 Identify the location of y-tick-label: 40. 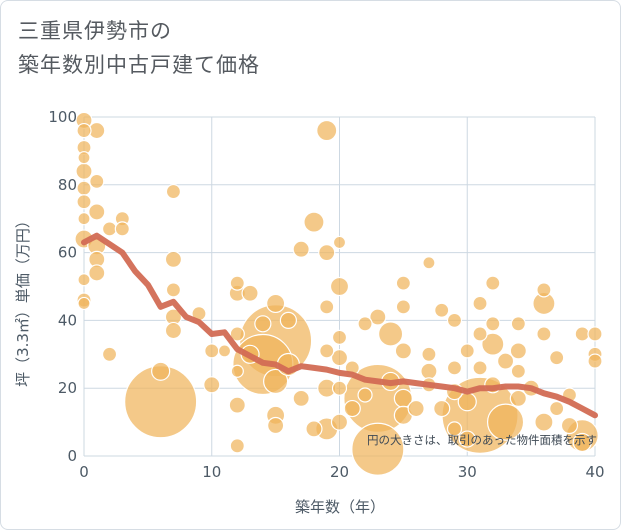
(67, 320).